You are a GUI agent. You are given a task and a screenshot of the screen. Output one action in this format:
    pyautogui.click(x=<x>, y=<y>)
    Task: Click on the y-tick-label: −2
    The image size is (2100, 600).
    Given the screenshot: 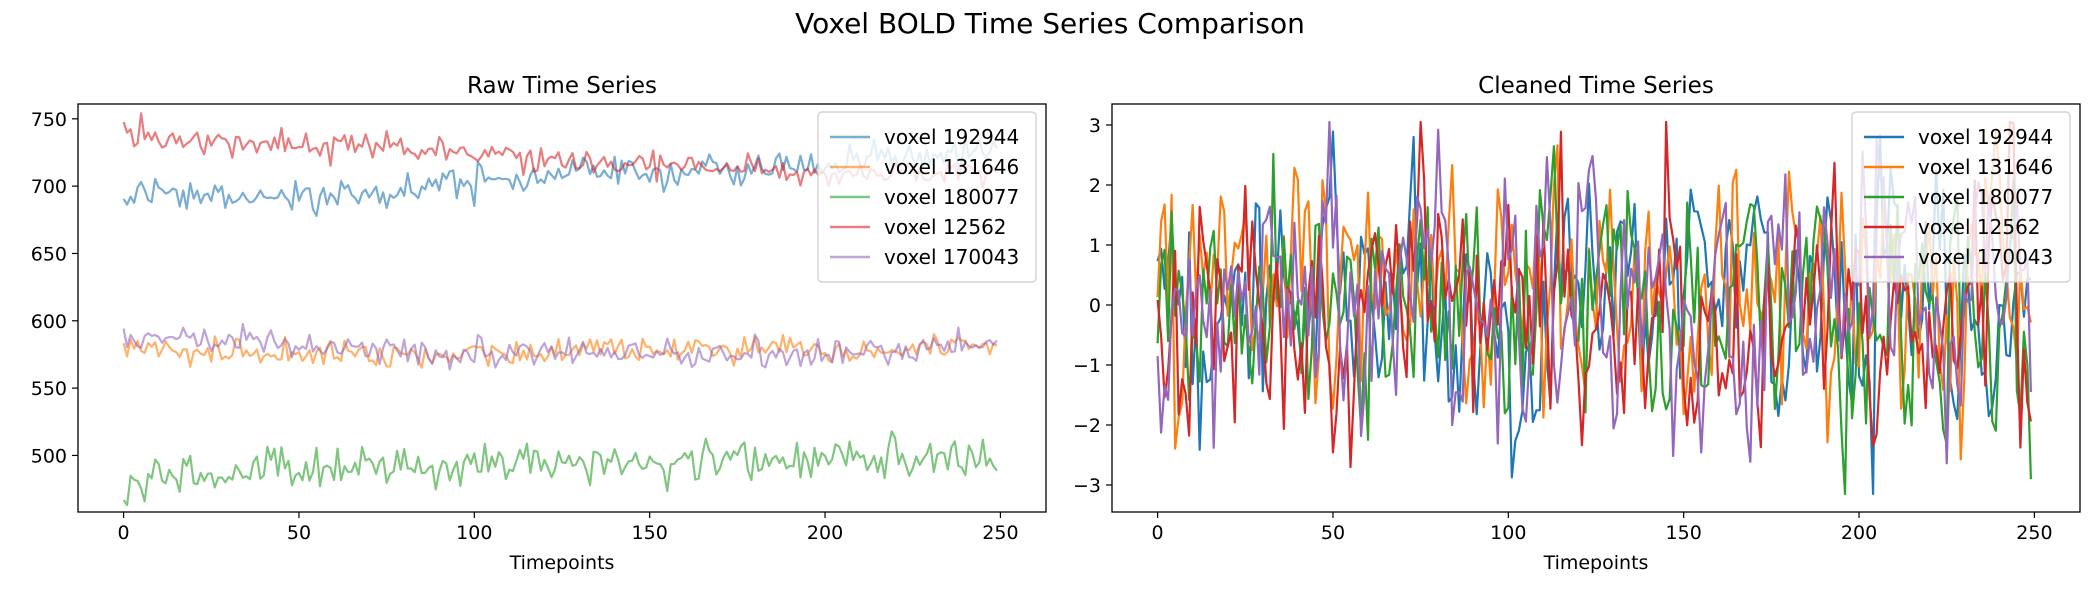 What is the action you would take?
    pyautogui.click(x=1087, y=426)
    